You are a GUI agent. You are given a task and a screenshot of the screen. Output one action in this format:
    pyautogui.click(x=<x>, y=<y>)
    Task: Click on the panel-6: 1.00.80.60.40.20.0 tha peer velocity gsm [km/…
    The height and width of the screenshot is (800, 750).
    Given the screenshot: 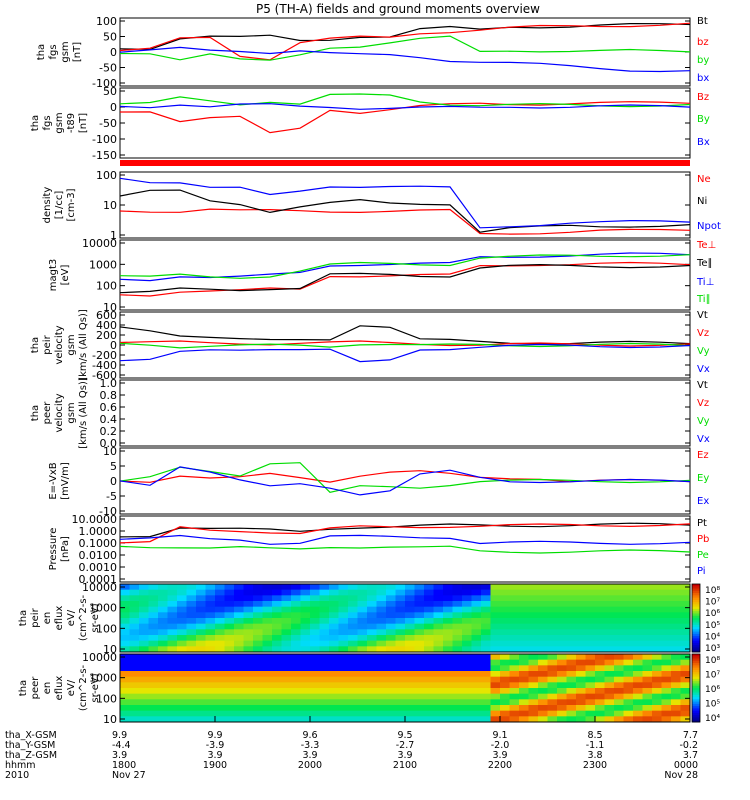 What is the action you would take?
    pyautogui.click(x=370, y=413)
    